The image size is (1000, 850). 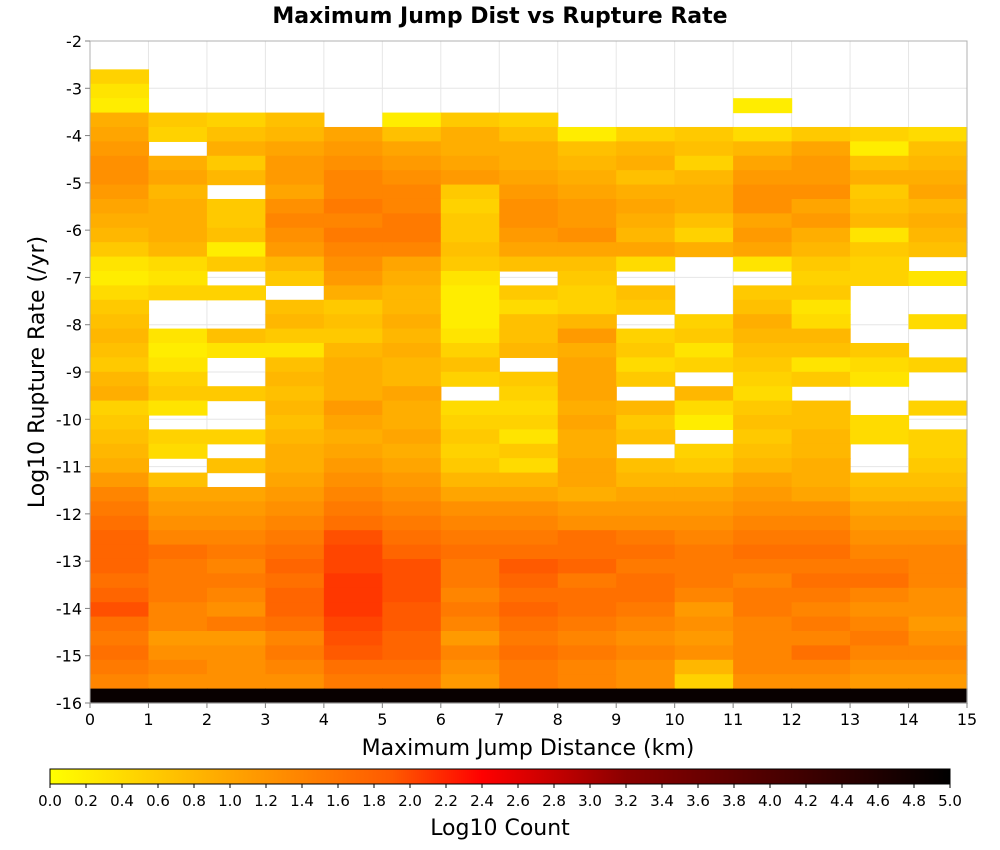 I want to click on y-tick-label: -3, so click(x=74, y=88).